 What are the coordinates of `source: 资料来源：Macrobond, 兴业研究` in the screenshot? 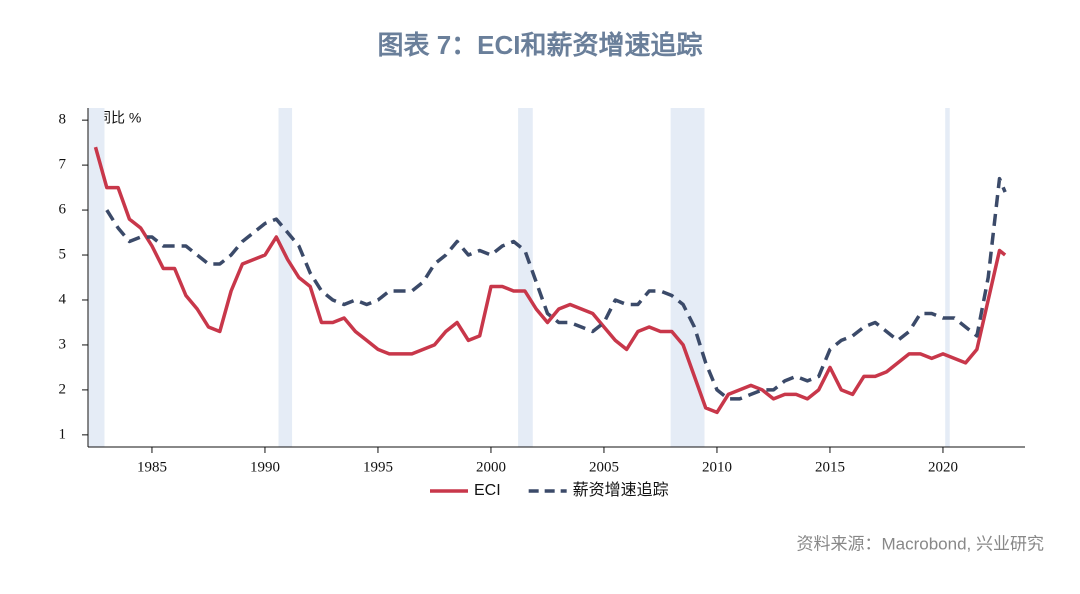 It's located at (921, 543).